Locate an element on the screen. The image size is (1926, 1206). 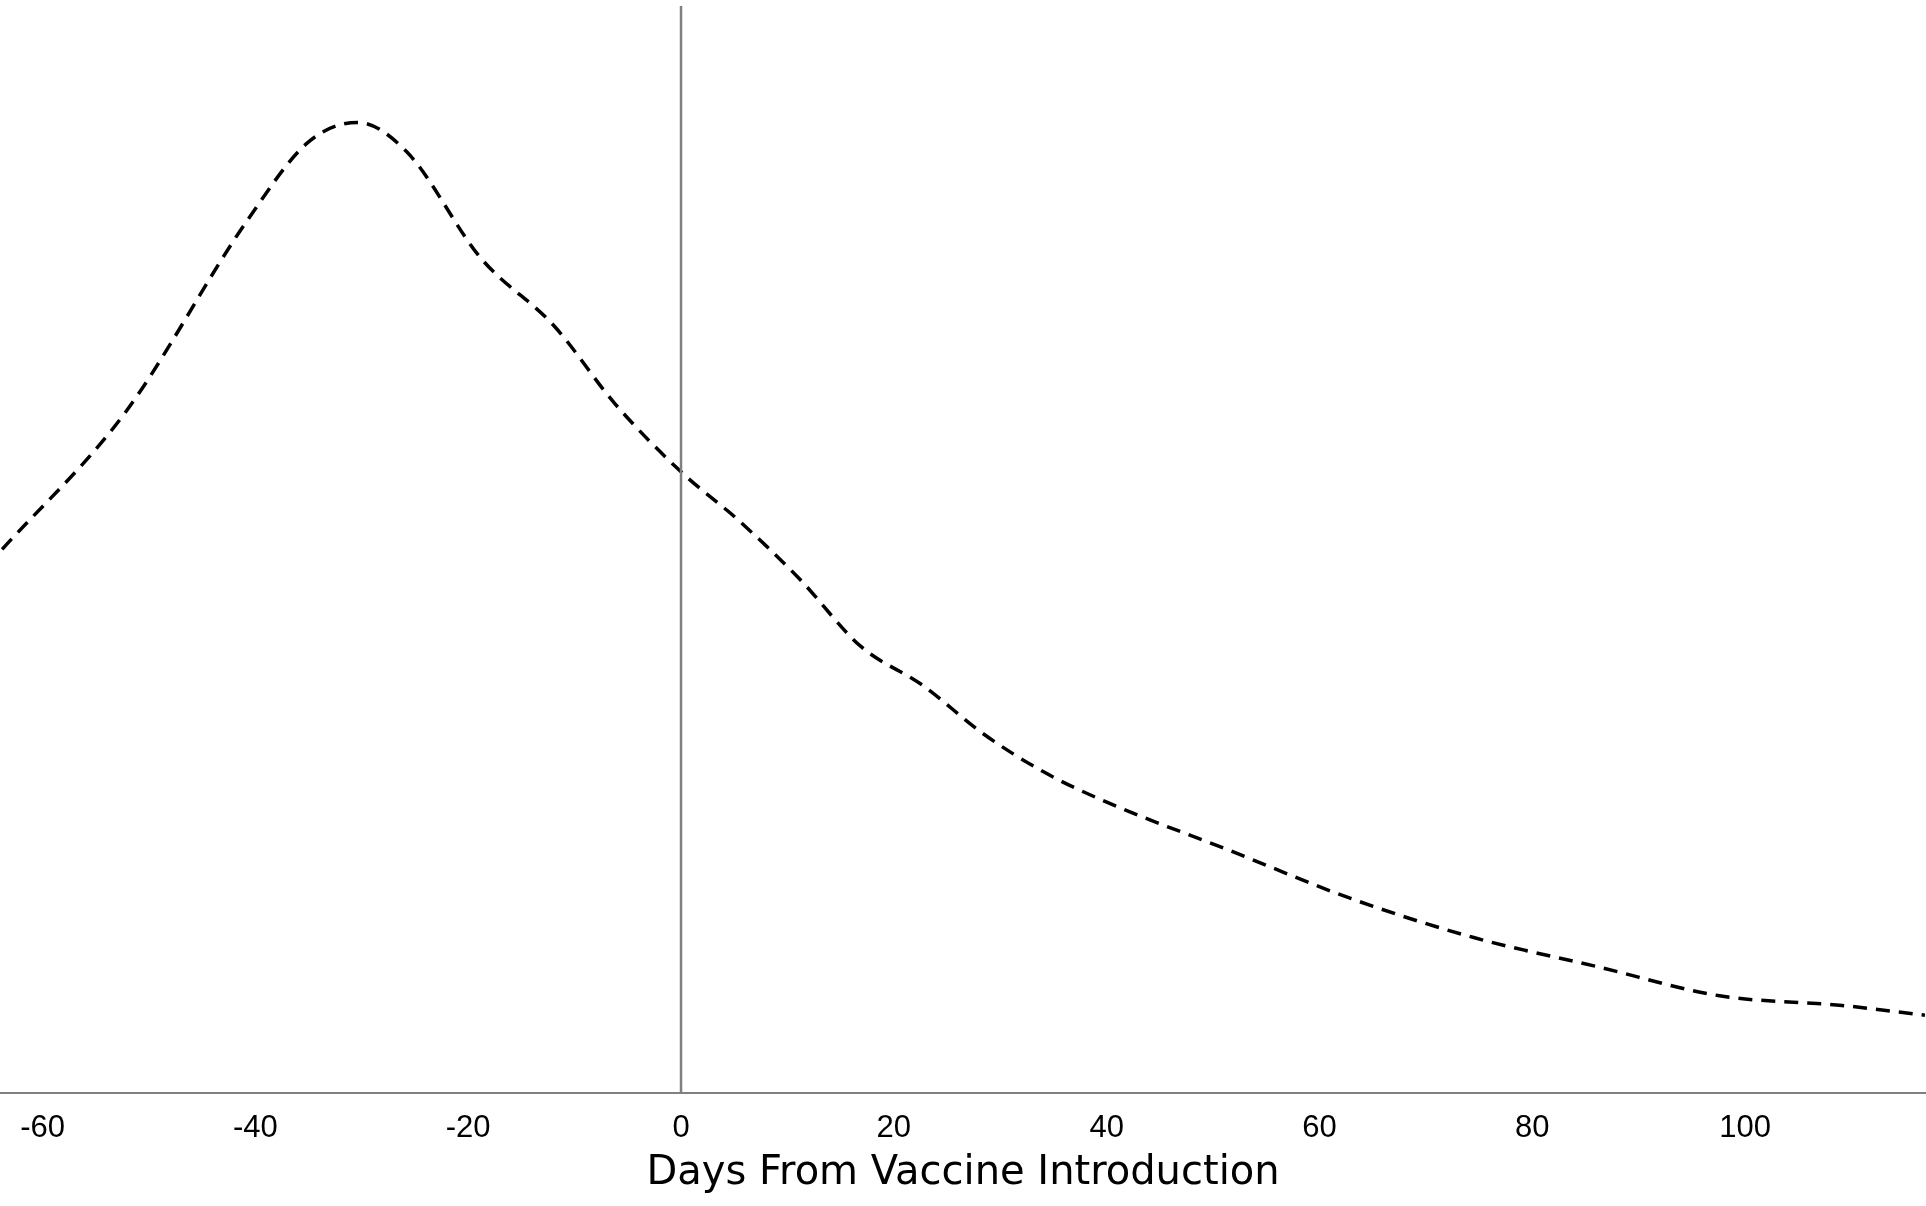
x-tick-label: -20 is located at coordinates (468, 1126).